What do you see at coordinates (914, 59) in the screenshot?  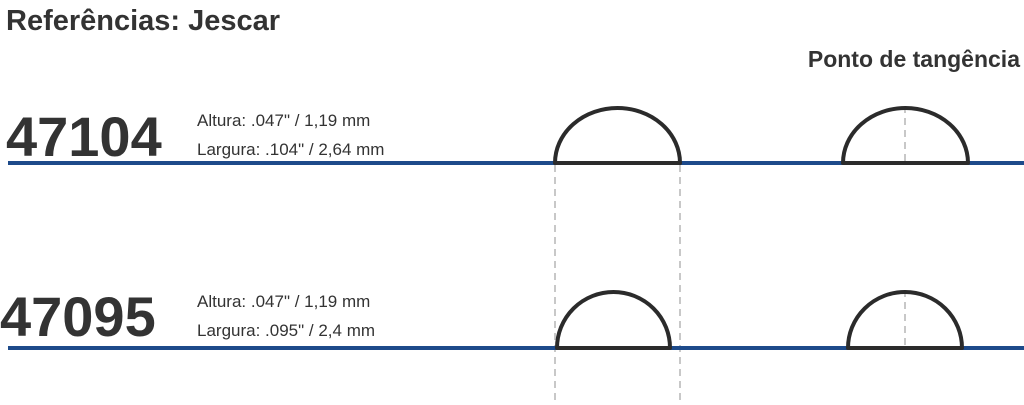 I see `header: Ponto de tangência` at bounding box center [914, 59].